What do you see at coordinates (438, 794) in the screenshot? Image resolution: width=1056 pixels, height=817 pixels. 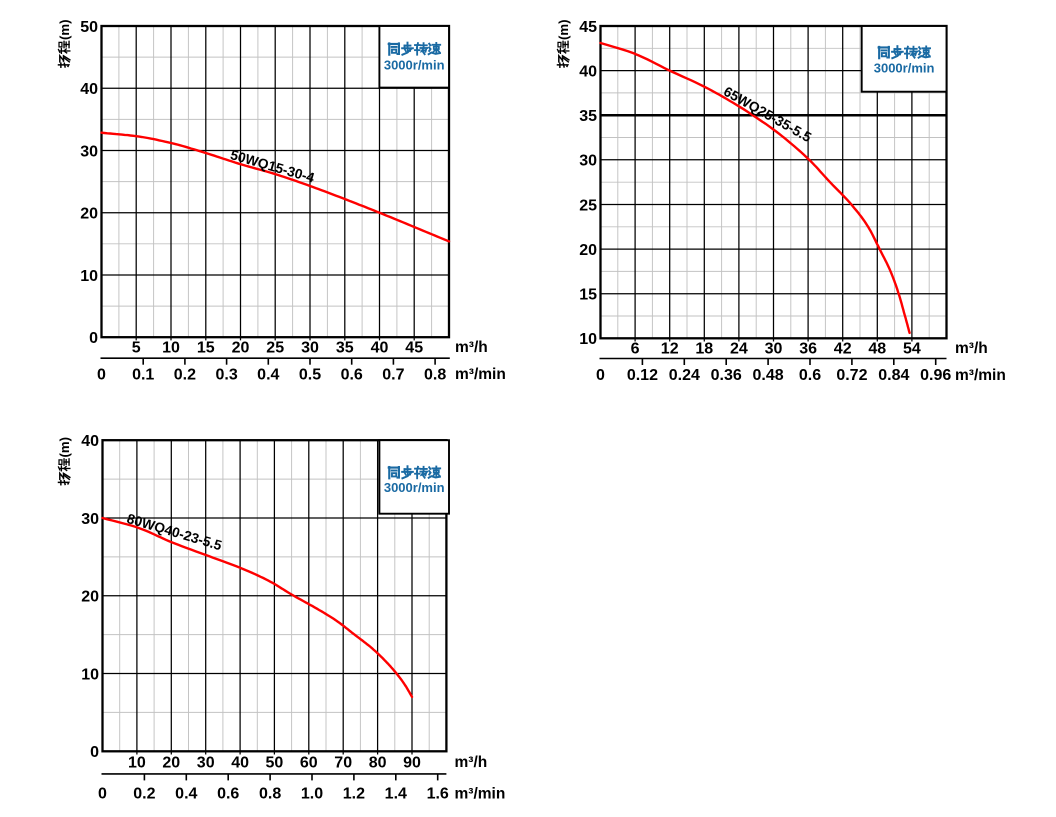 I see `svg-text: 1.6` at bounding box center [438, 794].